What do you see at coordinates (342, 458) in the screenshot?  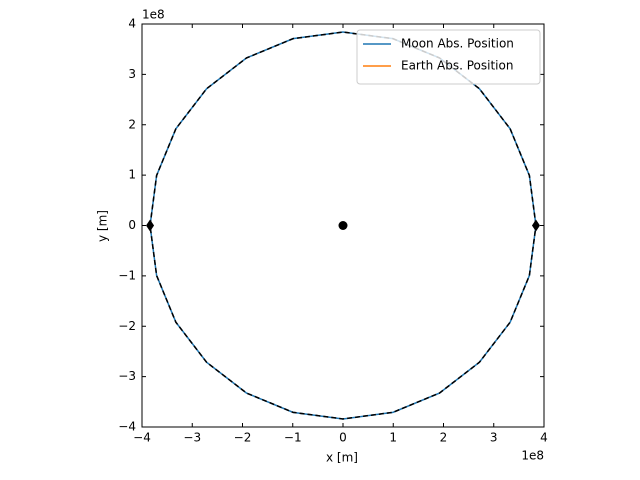 I see `x-axis-label: x [m]` at bounding box center [342, 458].